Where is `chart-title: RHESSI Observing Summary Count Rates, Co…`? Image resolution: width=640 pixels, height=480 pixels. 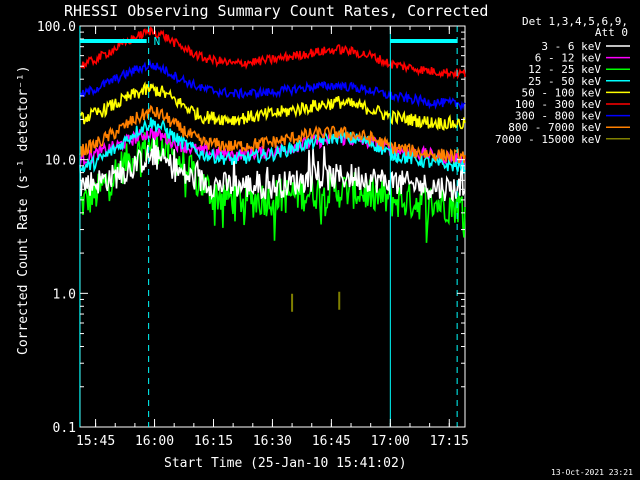
chart-title: RHESSI Observing Summary Count Rates, Co… is located at coordinates (276, 11).